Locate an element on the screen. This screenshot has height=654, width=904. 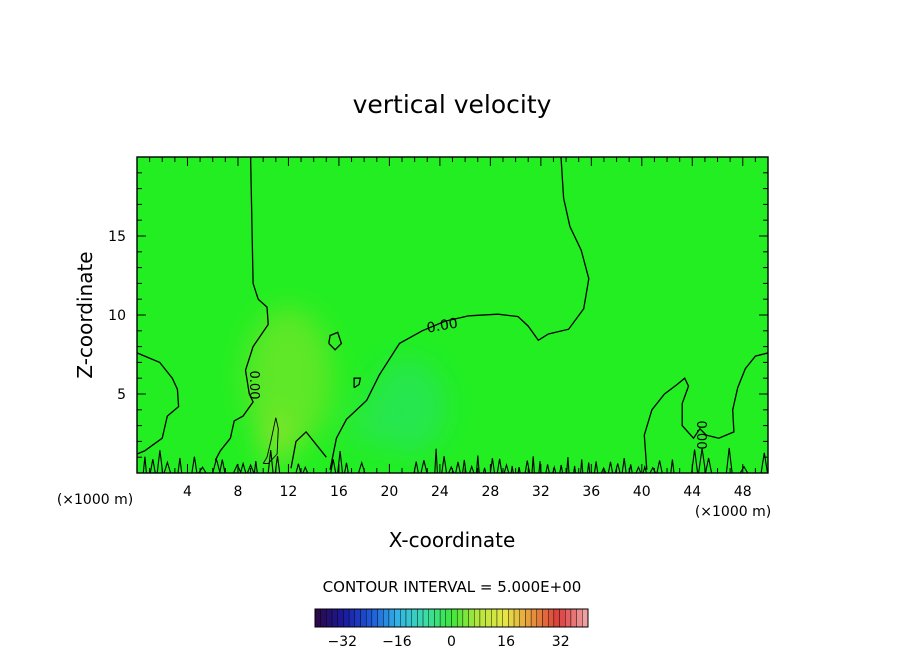
x-unit-right: (×1000 m) is located at coordinates (733, 512).